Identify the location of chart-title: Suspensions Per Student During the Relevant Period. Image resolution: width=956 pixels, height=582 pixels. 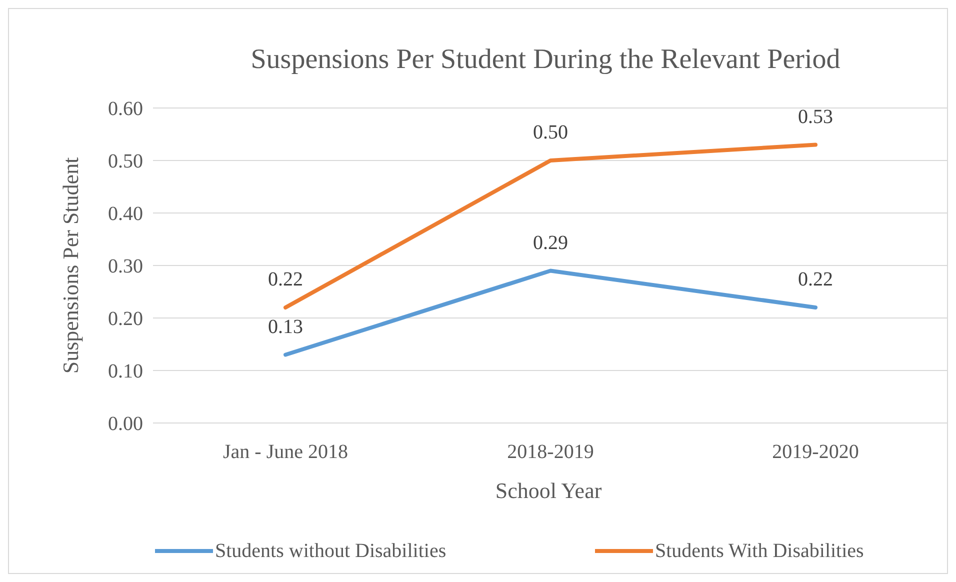
(545, 59).